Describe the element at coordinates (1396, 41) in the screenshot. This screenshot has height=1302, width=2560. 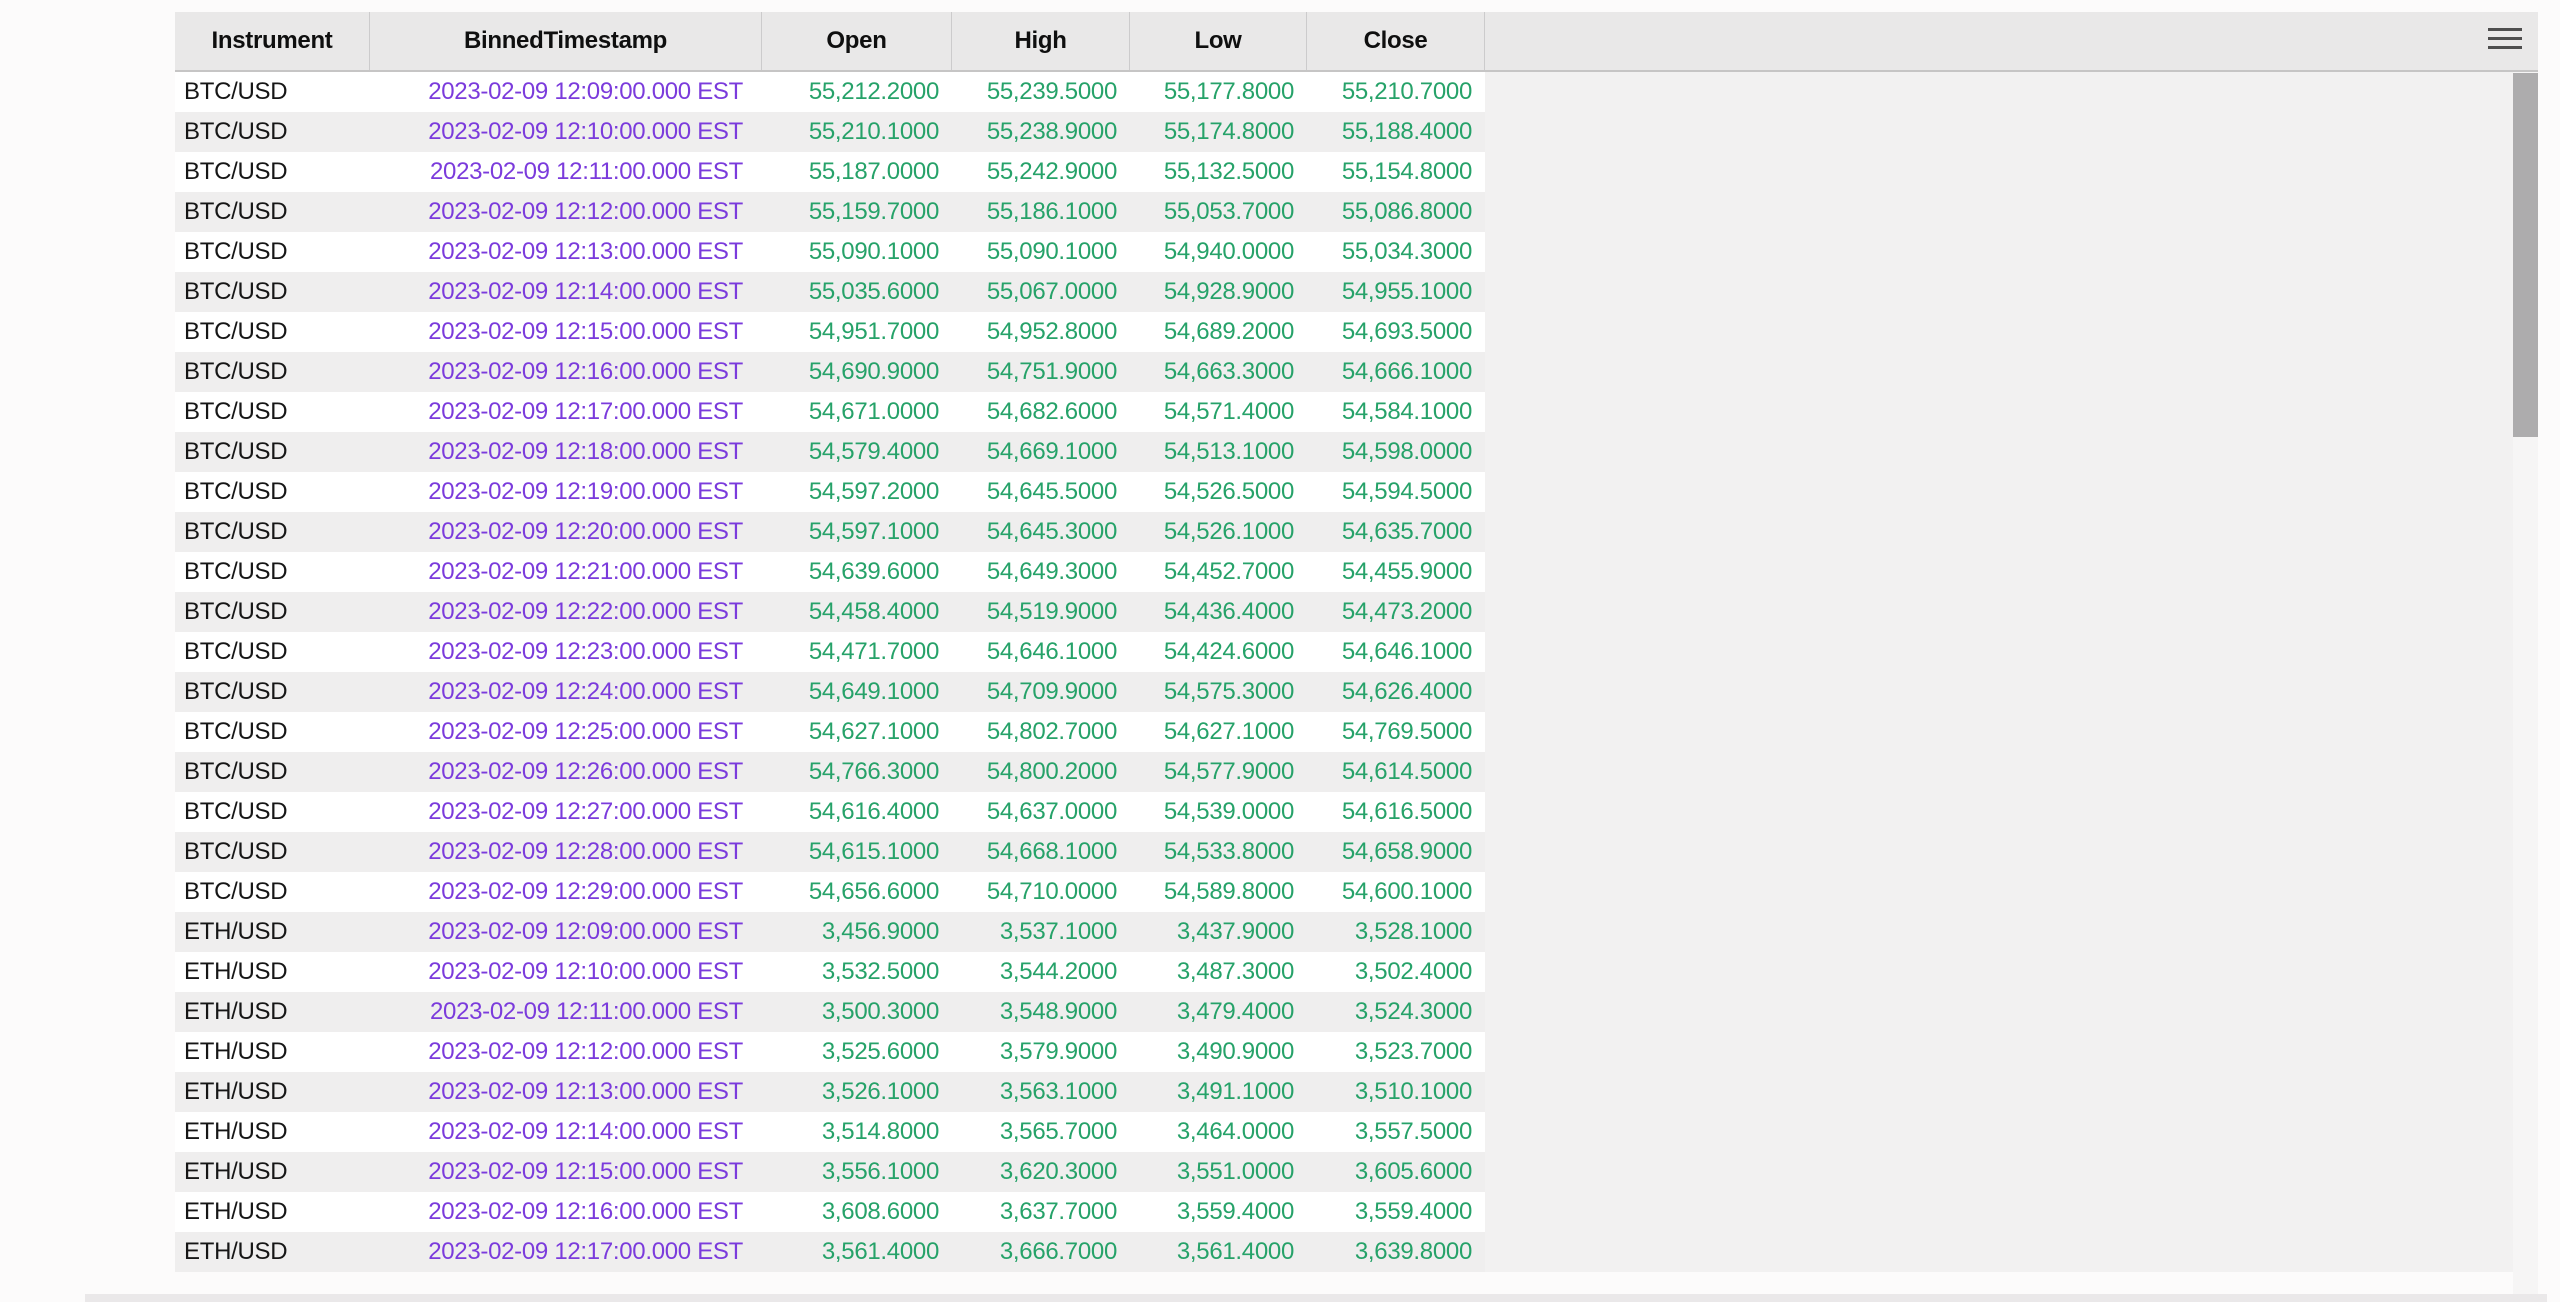
I see `column-header-close: Close` at that location.